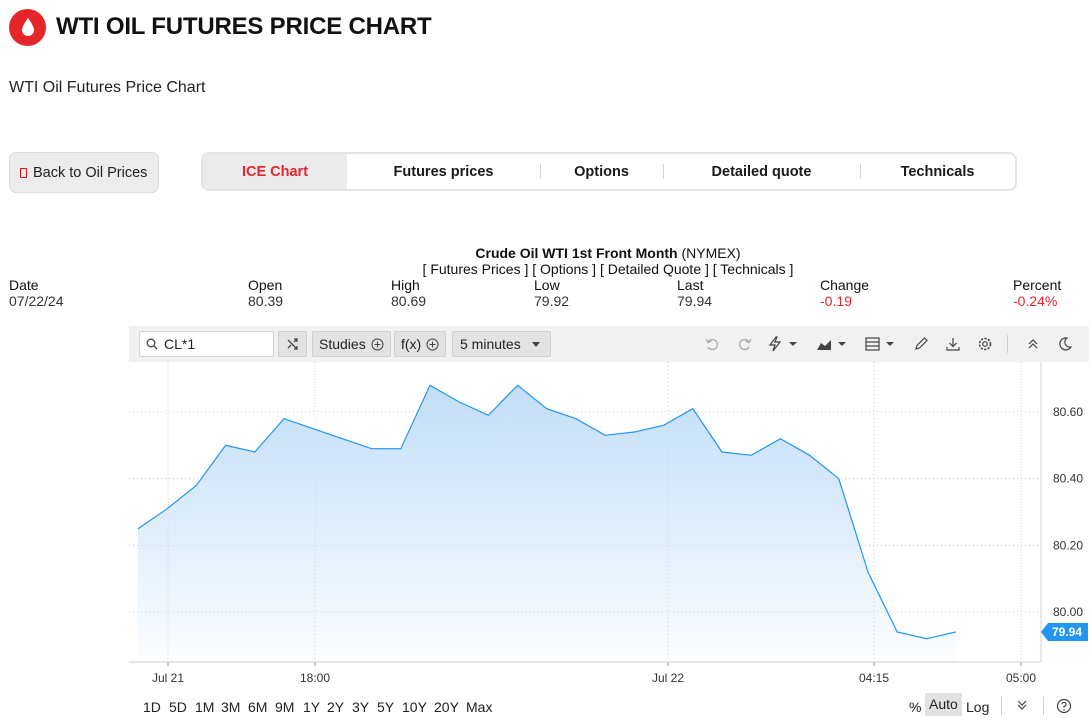  Describe the element at coordinates (1068, 512) in the screenshot. I see `price-axis: 80.60 80.40 80.20 80.00` at that location.